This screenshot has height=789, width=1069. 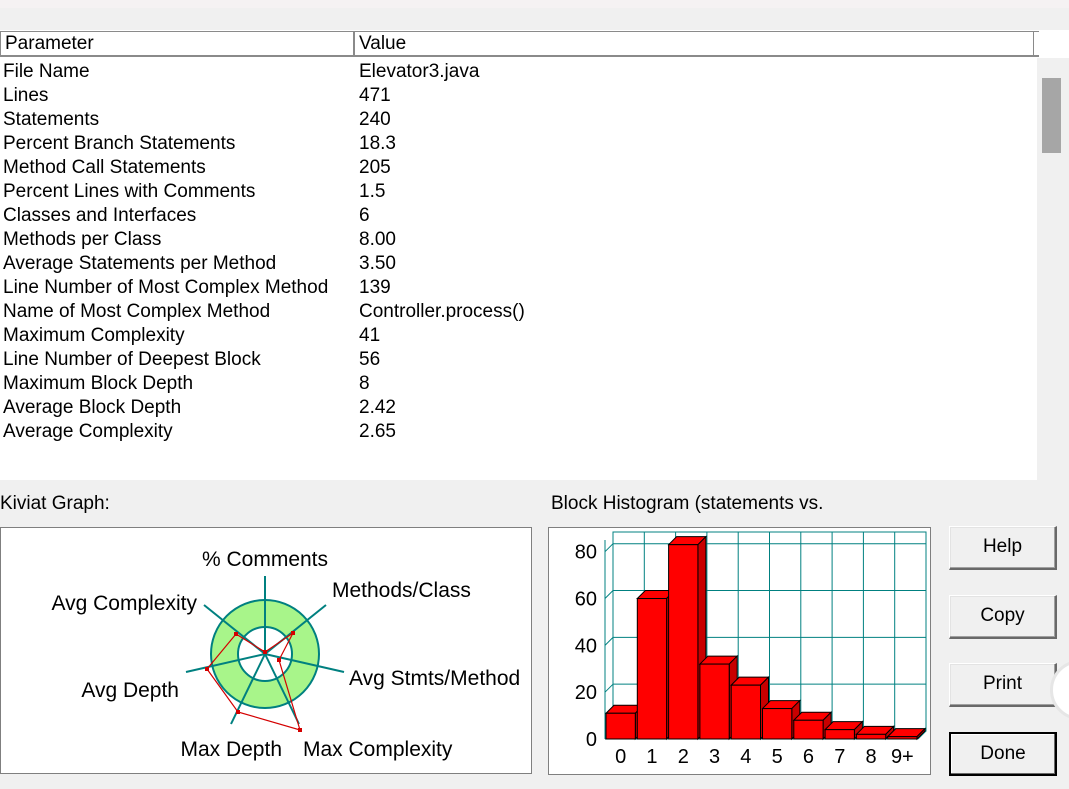 I want to click on vertex-comments, so click(x=265, y=652).